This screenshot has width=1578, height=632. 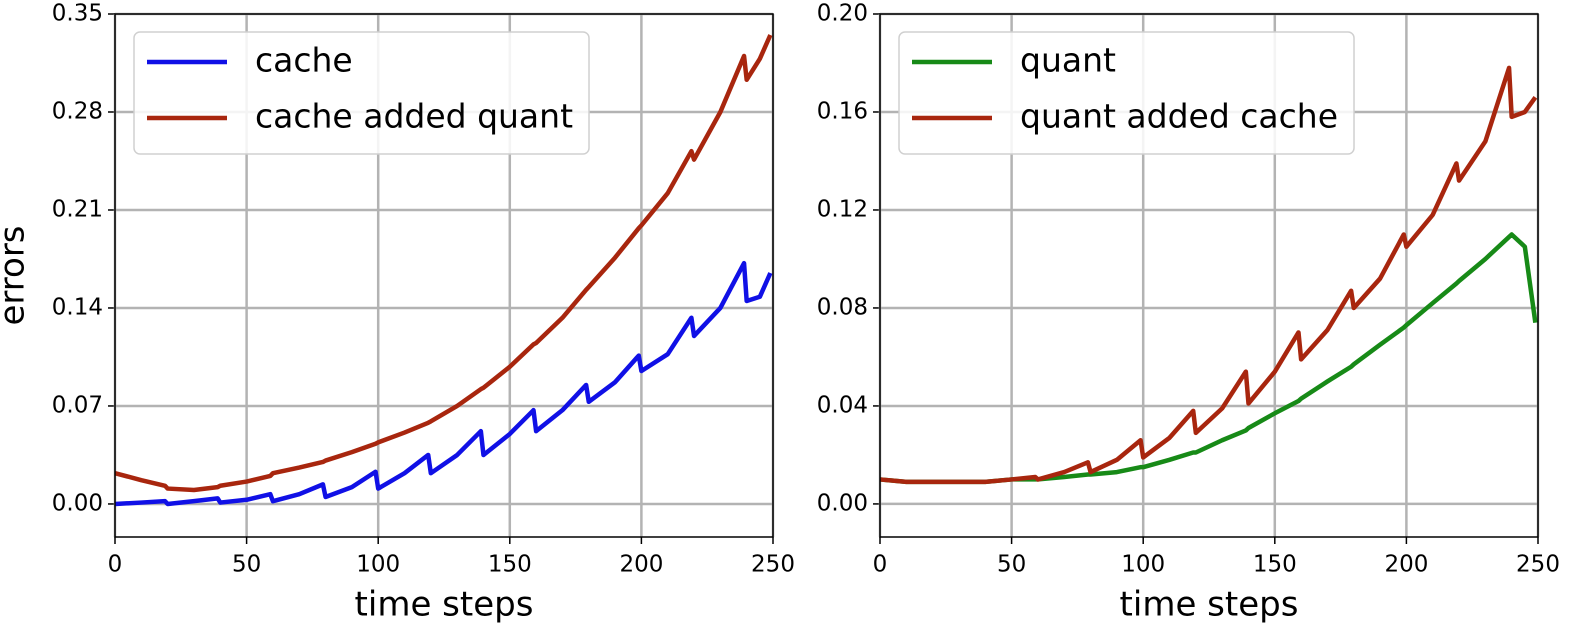 What do you see at coordinates (77, 111) in the screenshot?
I see `y-tick-label: 0.28` at bounding box center [77, 111].